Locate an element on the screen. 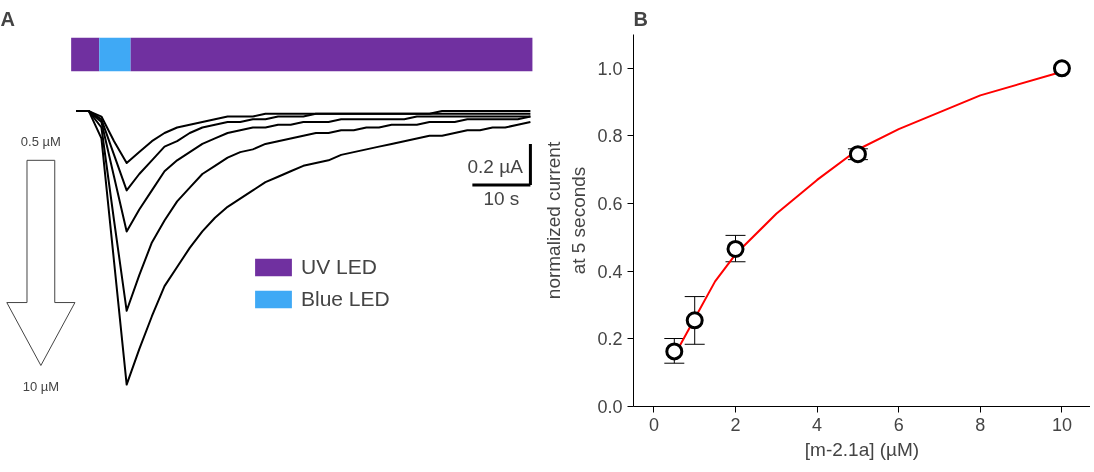 Image resolution: width=1094 pixels, height=472 pixels. x-tick-label: 10 is located at coordinates (1061, 424).